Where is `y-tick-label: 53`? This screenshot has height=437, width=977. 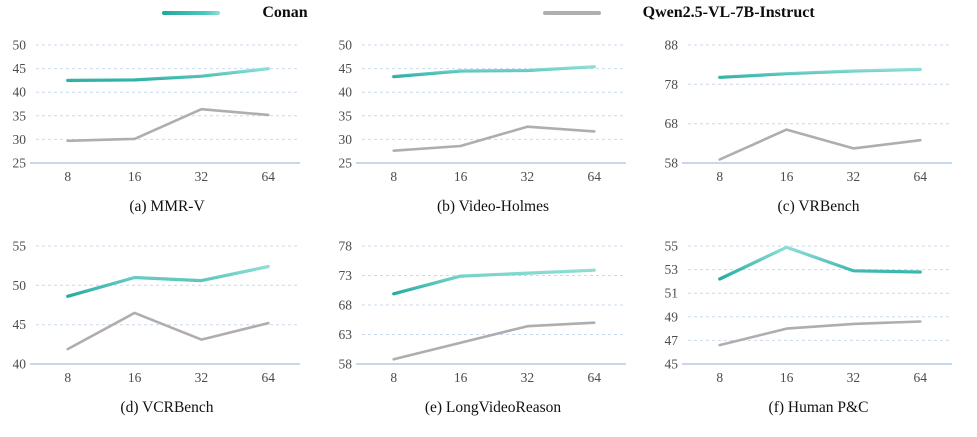
y-tick-label: 53 is located at coordinates (672, 269).